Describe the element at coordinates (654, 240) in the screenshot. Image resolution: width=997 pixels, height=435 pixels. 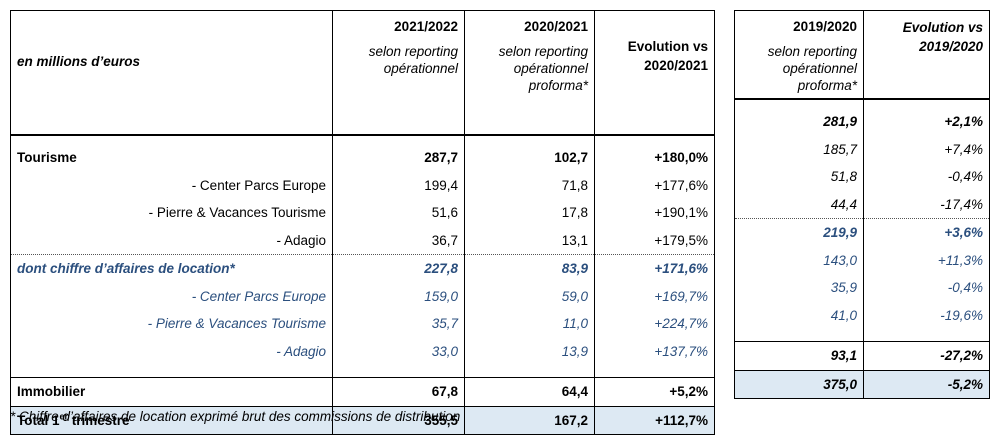
I see `cell-value: +179,5%` at that location.